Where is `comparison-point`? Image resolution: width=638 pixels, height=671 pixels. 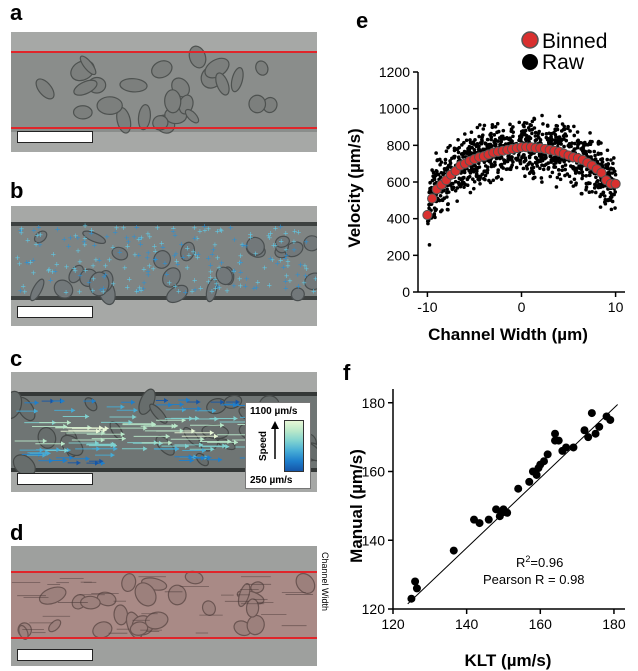 comparison-point is located at coordinates (555, 433).